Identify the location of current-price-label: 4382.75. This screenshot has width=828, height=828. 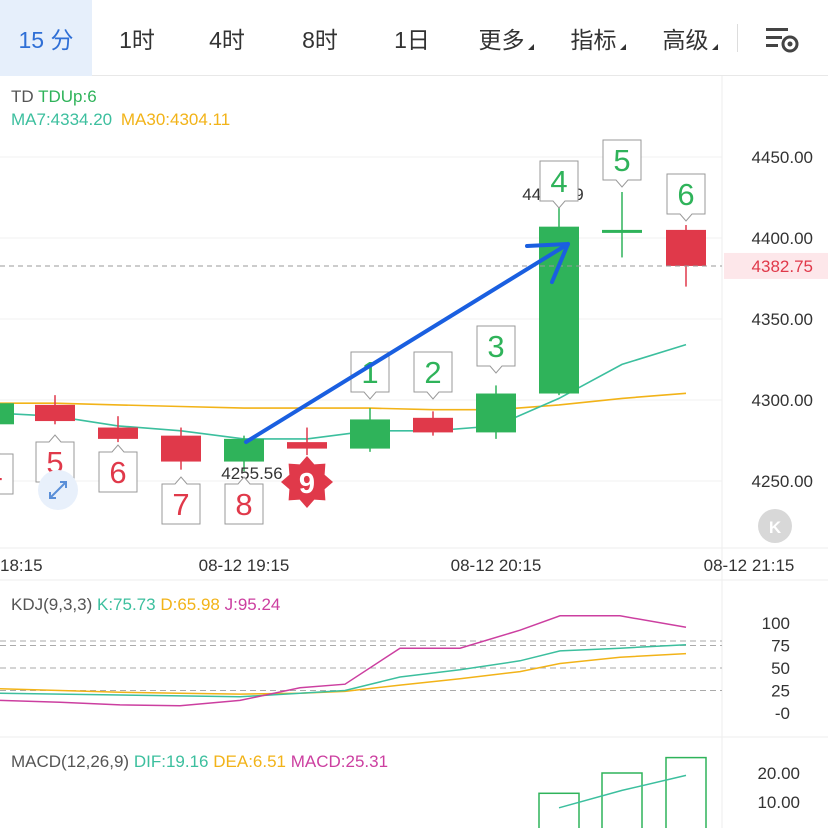
(782, 266).